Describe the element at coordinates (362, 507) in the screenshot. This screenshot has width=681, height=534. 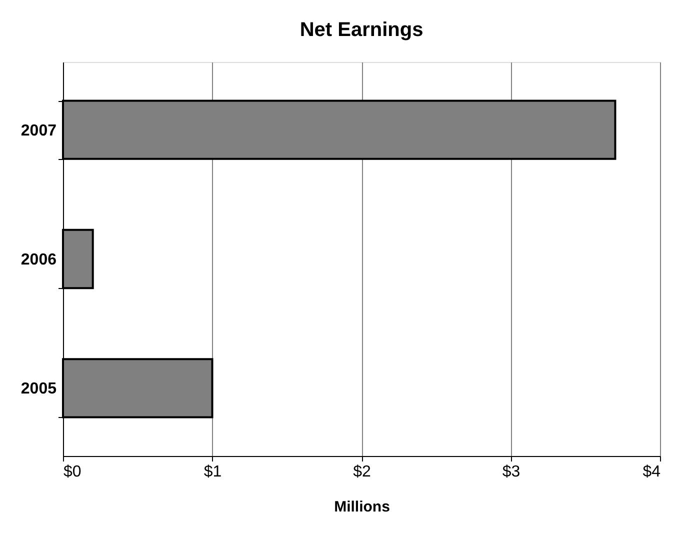
I see `x-axis-title: Millions` at that location.